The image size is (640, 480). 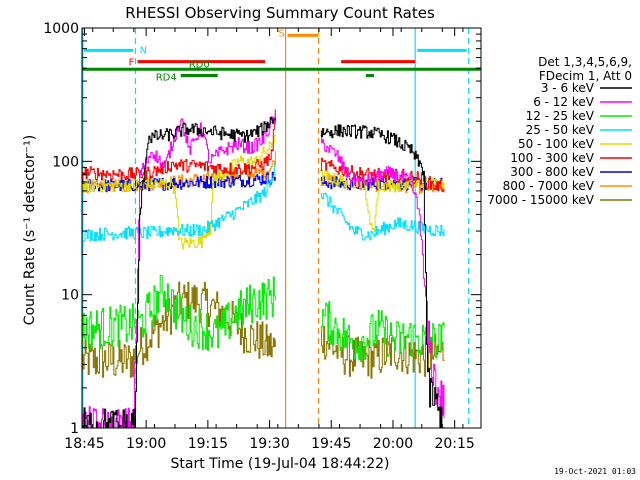 I want to click on flag-label-S: S, so click(x=281, y=33).